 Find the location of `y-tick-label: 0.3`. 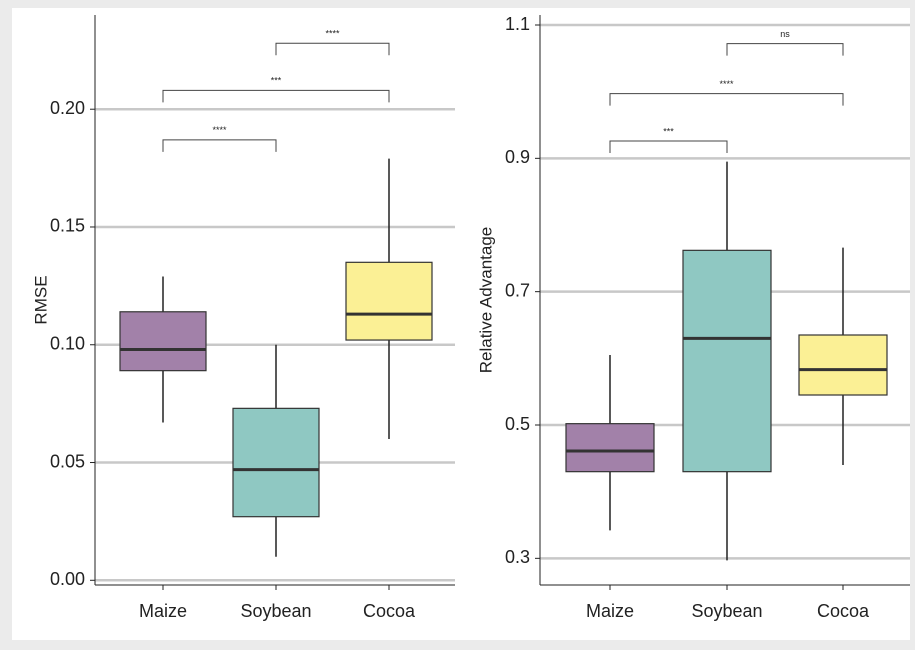

y-tick-label: 0.3 is located at coordinates (517, 557).